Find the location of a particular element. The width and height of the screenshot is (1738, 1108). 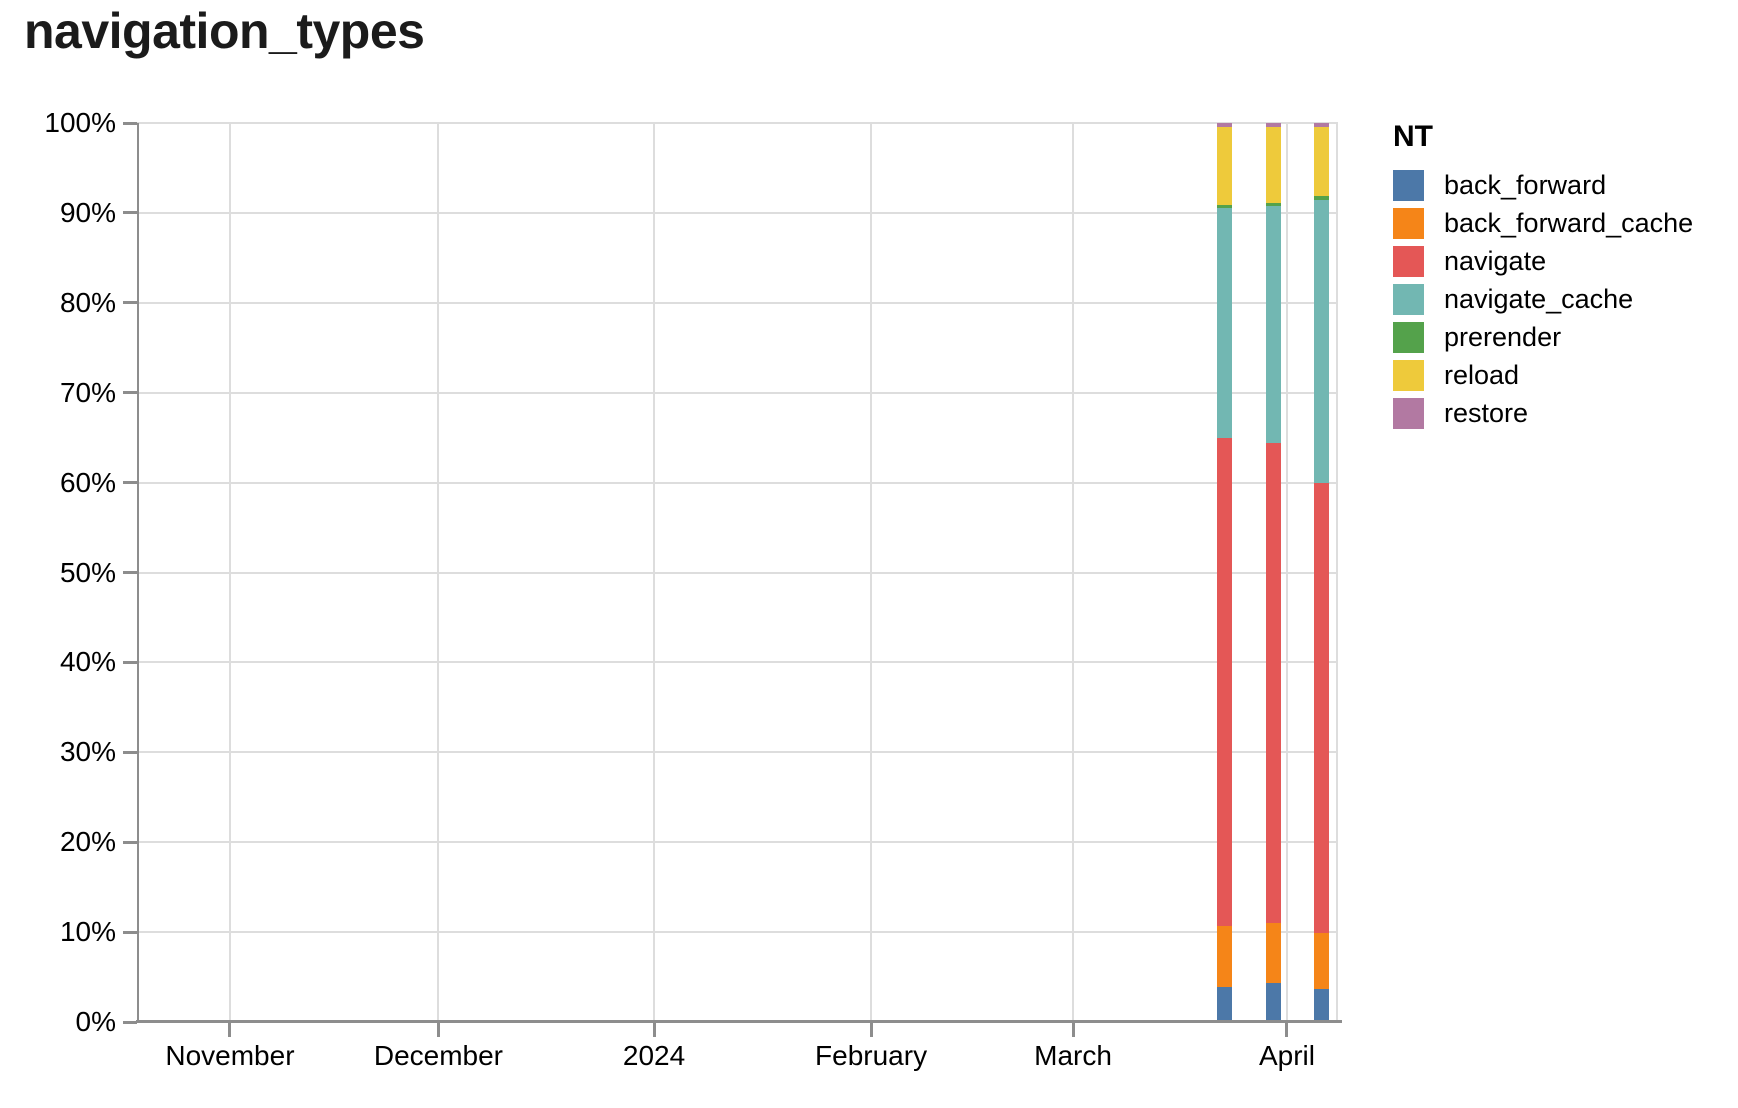

bar-1-segment-back_forward_cache is located at coordinates (1224, 956).